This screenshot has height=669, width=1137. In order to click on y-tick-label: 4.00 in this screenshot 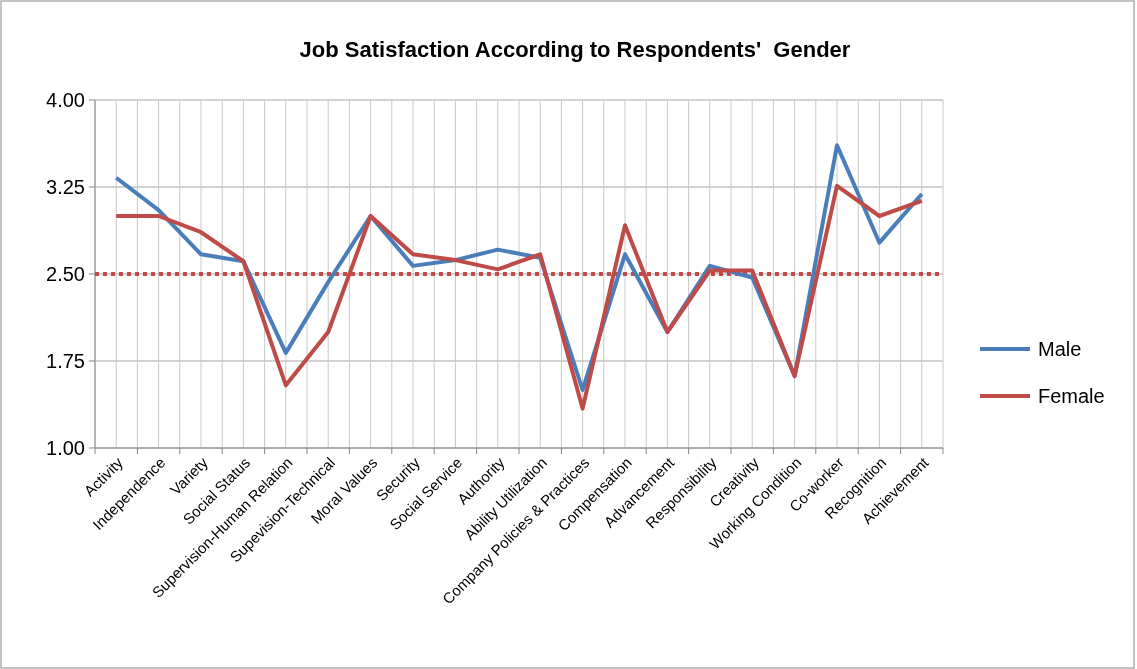, I will do `click(65, 100)`.